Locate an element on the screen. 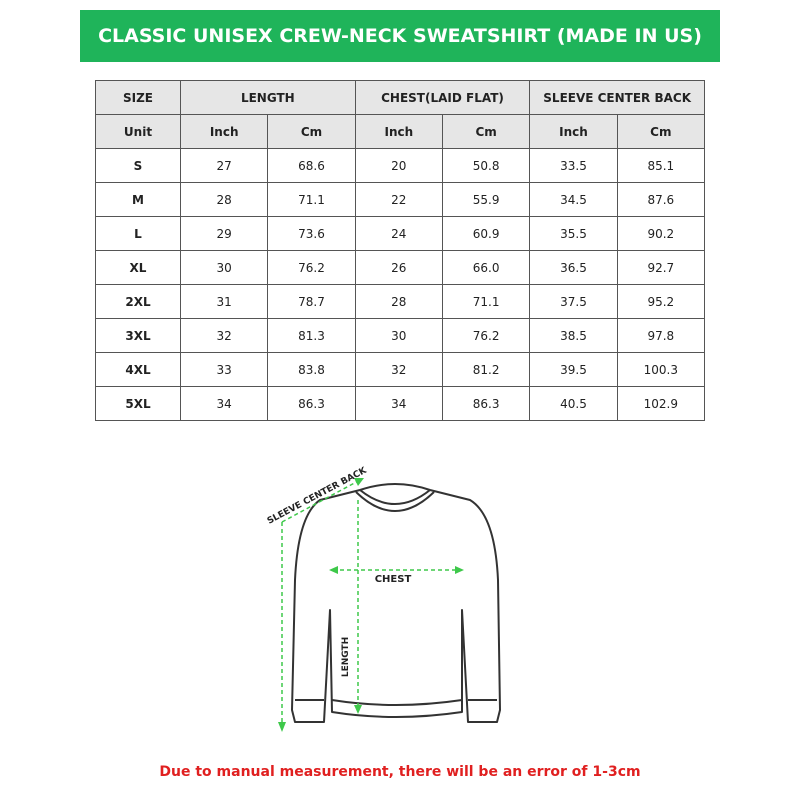 The width and height of the screenshot is (800, 800). column-header: LENGTH is located at coordinates (268, 97).